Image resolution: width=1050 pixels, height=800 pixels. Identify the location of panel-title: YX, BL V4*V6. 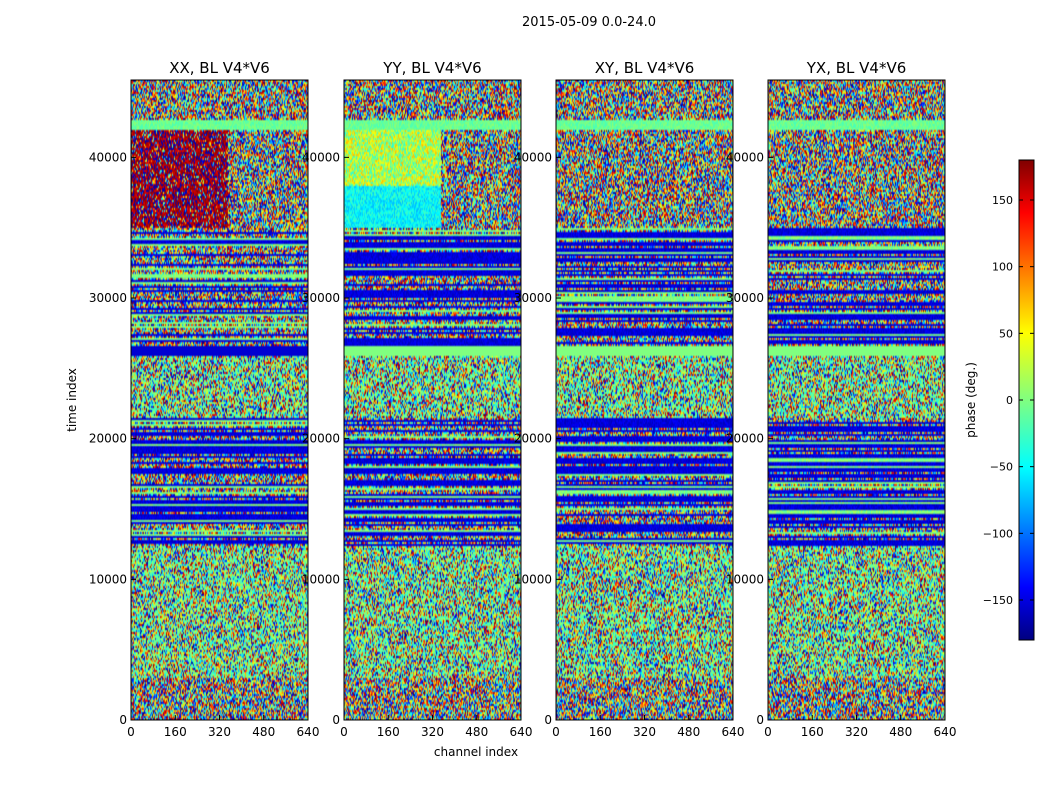
(856, 68).